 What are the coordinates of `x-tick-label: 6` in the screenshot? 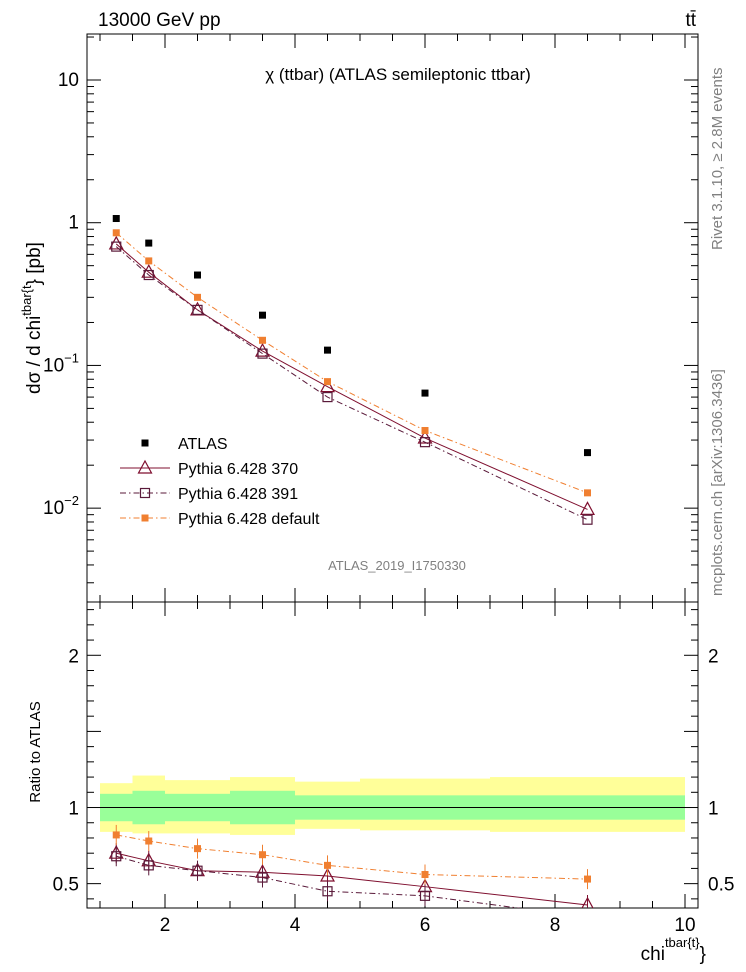 It's located at (425, 925).